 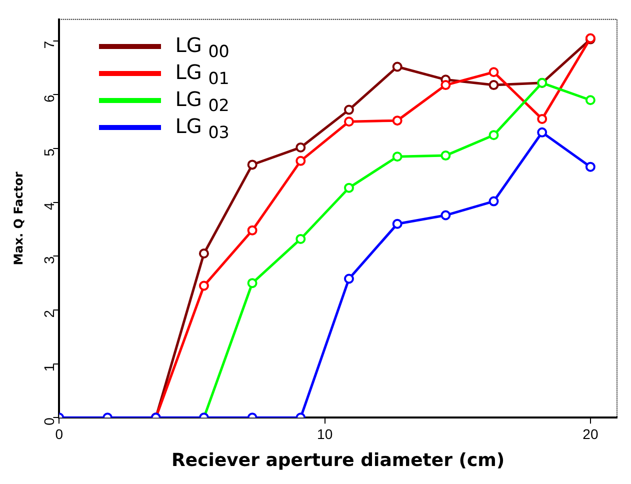 I want to click on x-tick-label: 20, so click(x=590, y=434).